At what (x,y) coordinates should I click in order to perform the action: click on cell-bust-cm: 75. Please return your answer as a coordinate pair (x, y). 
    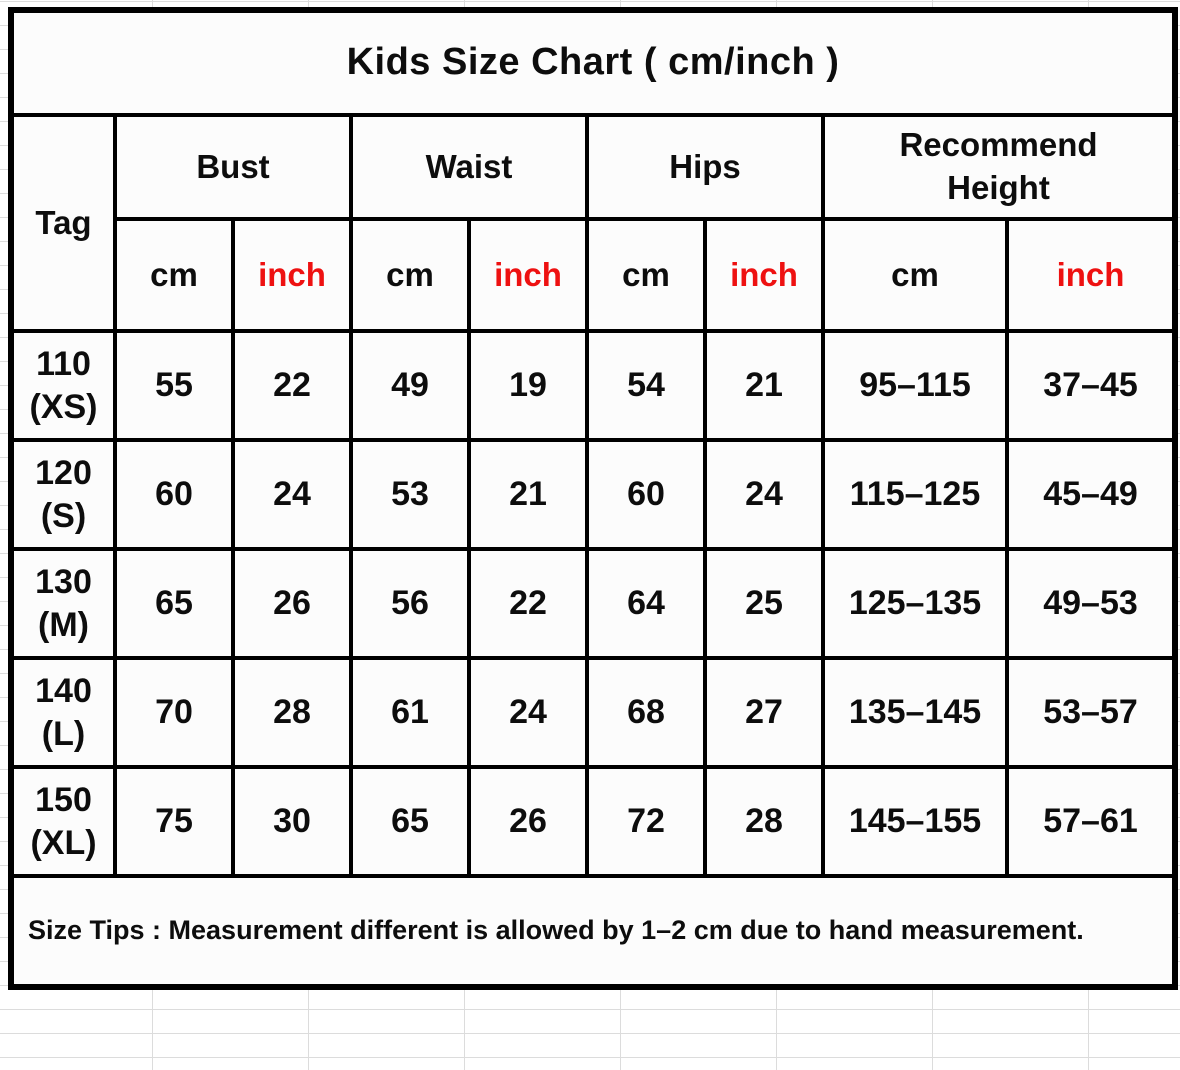
    Looking at the image, I should click on (174, 821).